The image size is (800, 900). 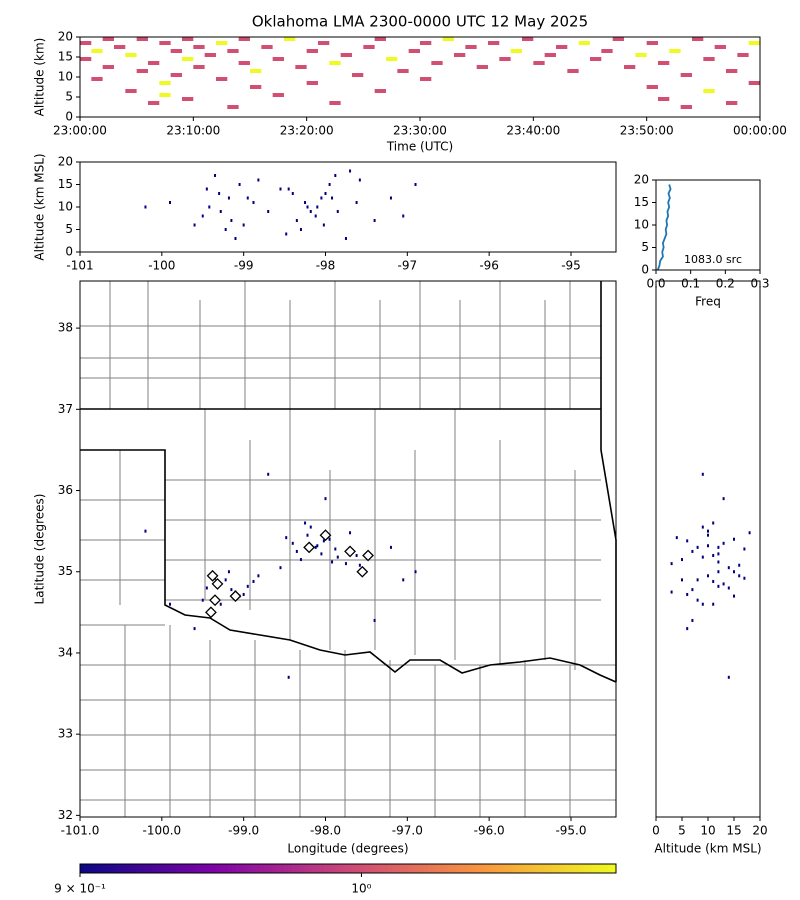 I want to click on x-tick-label: -95.0, so click(x=570, y=831).